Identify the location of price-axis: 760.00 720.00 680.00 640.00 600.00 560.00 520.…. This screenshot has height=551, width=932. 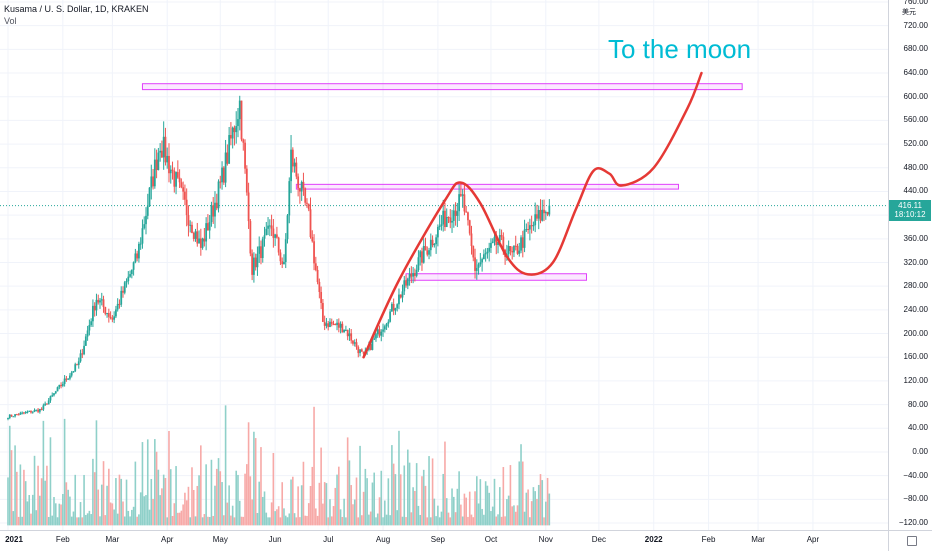
(910, 265).